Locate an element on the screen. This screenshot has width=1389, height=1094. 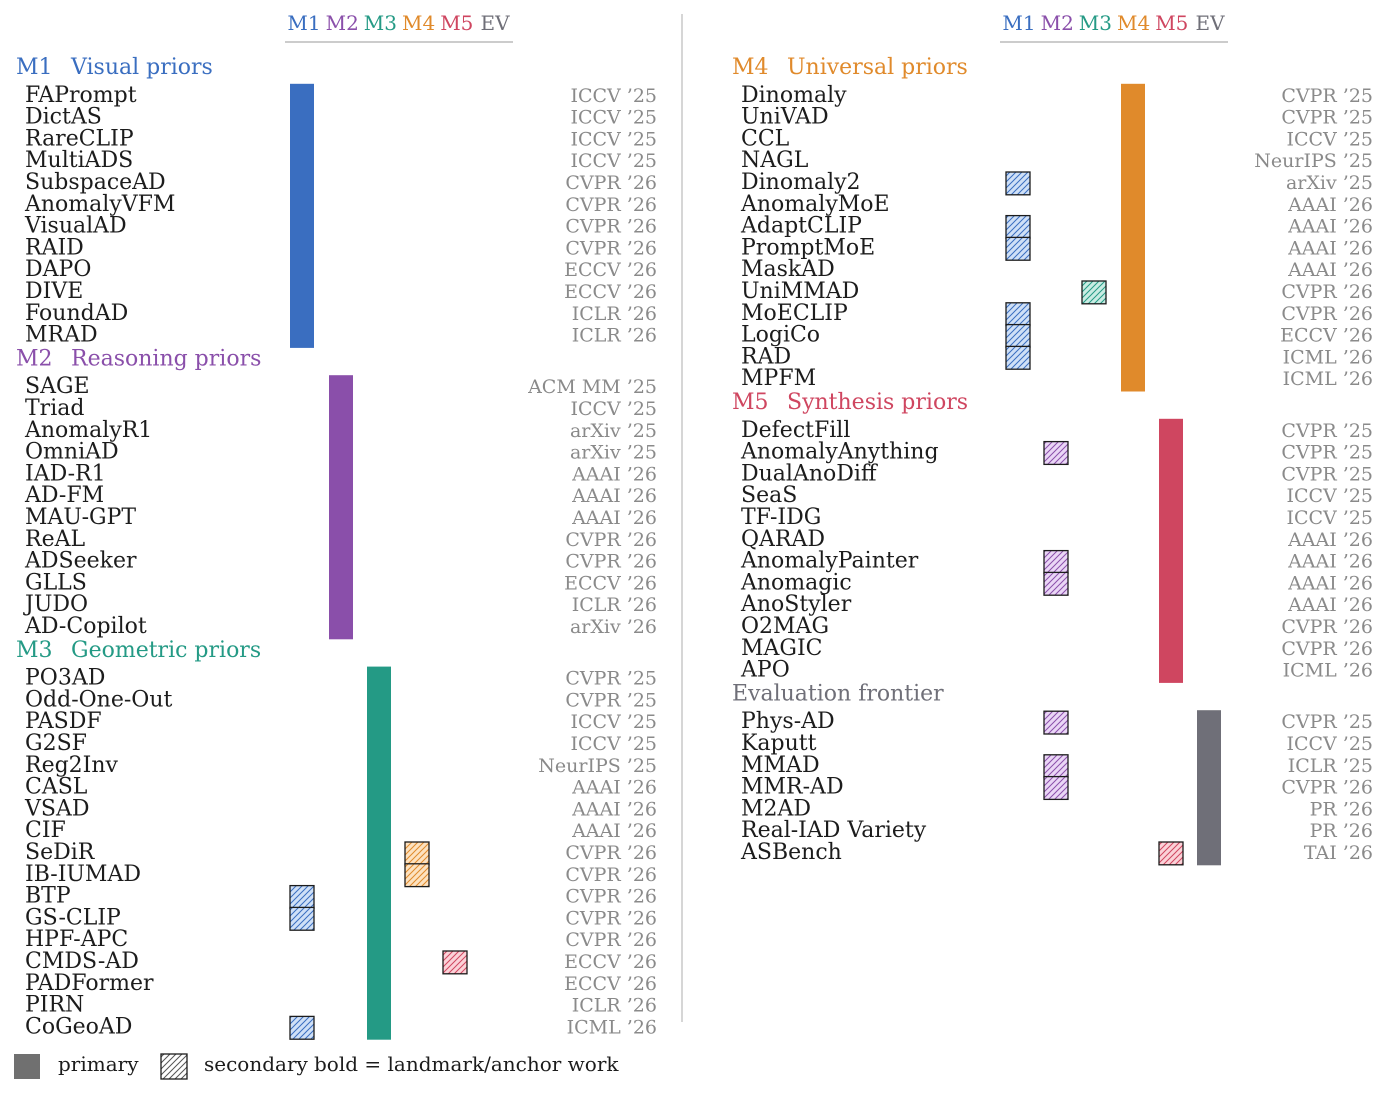
row-glls: GLLS ECCV ’26 is located at coordinates (341, 582).